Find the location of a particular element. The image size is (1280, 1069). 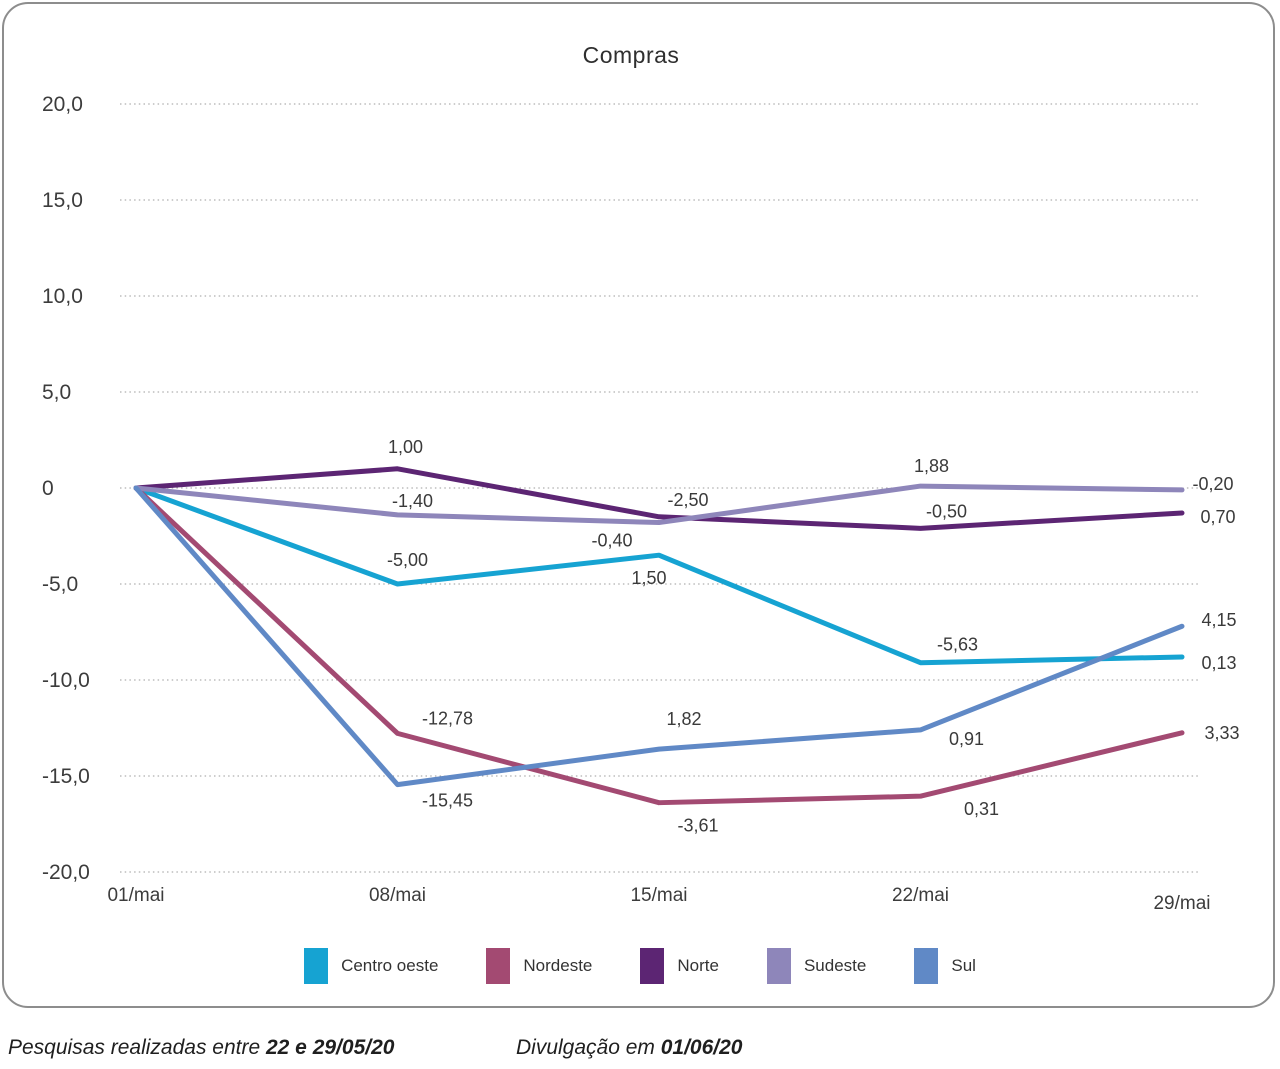

x-axis-tick-label: 01/mai is located at coordinates (135, 895).